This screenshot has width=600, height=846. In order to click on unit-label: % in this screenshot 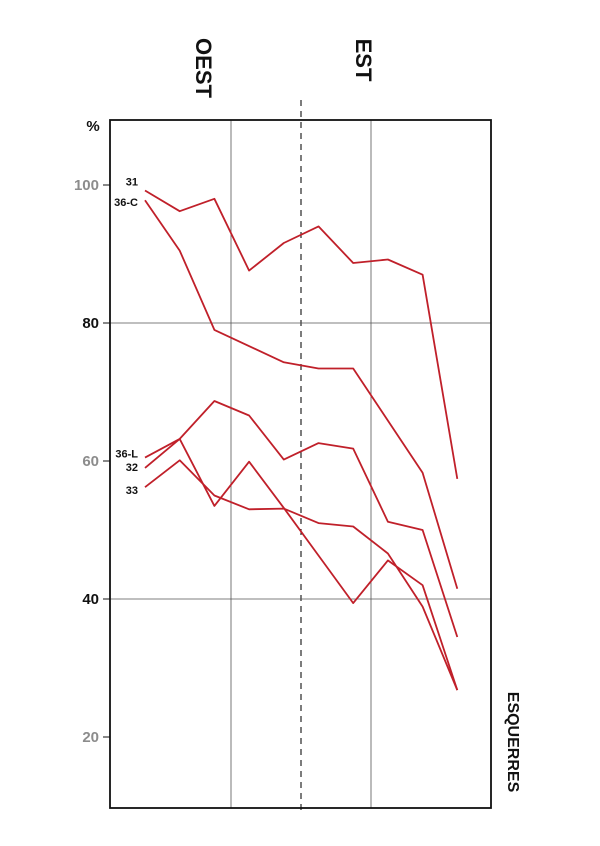, I will do `click(92, 126)`.